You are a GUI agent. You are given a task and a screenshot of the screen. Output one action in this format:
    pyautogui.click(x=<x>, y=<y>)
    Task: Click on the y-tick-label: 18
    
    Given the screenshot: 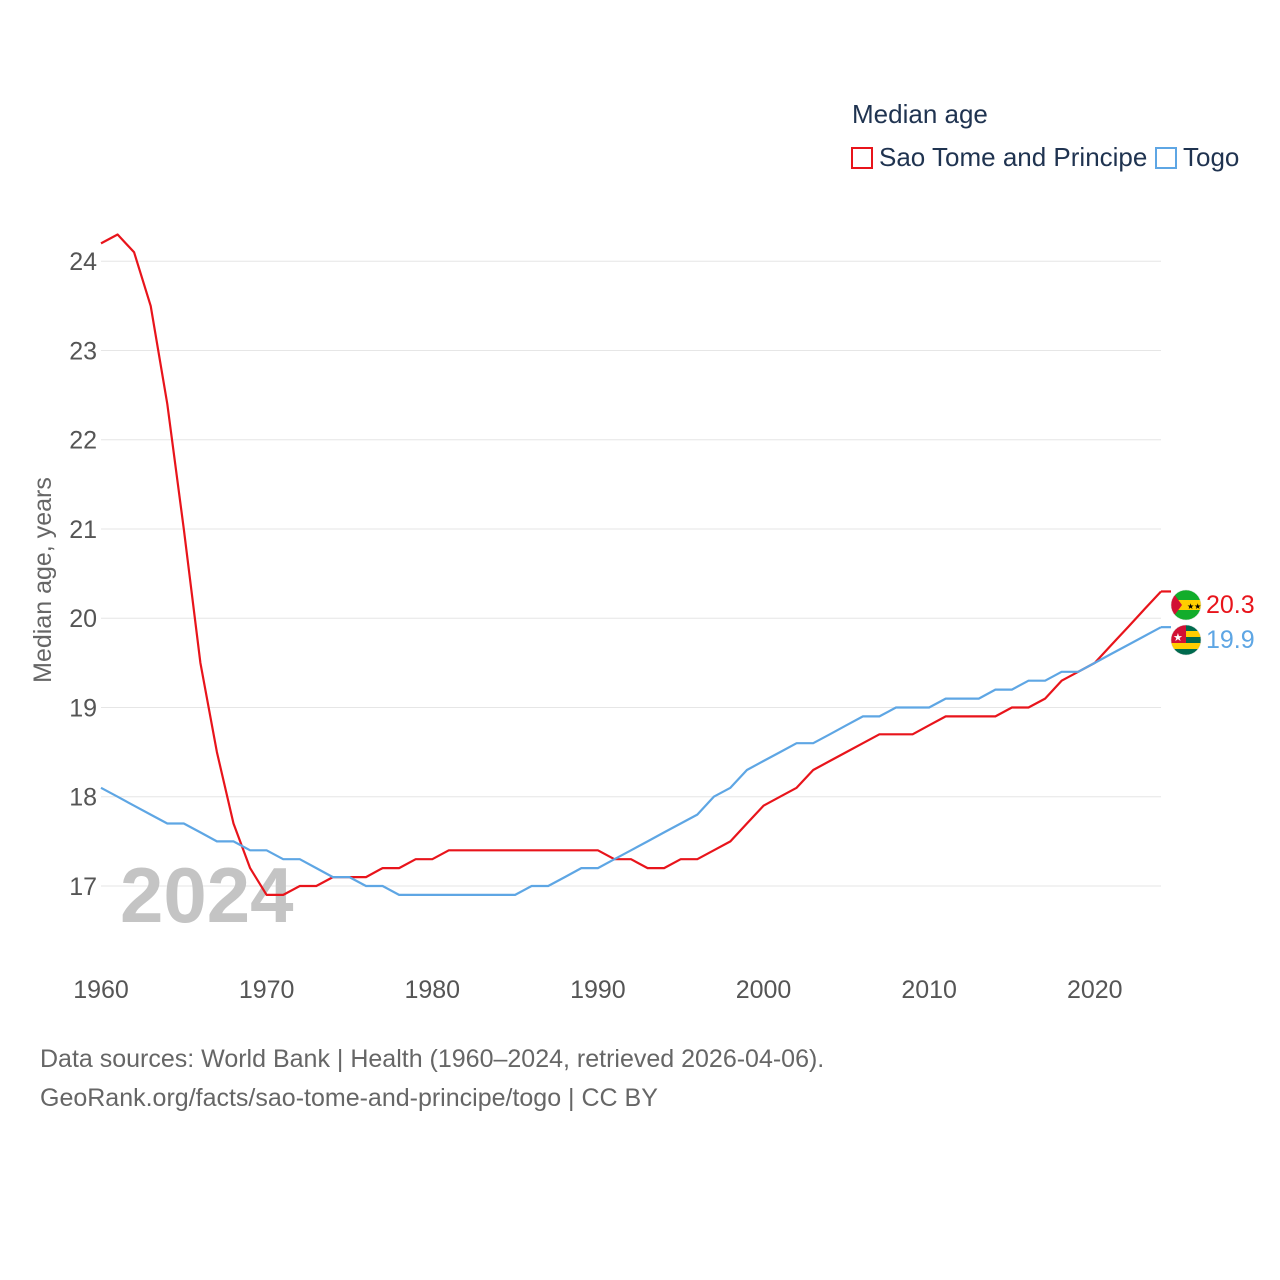 What is the action you would take?
    pyautogui.click(x=83, y=798)
    